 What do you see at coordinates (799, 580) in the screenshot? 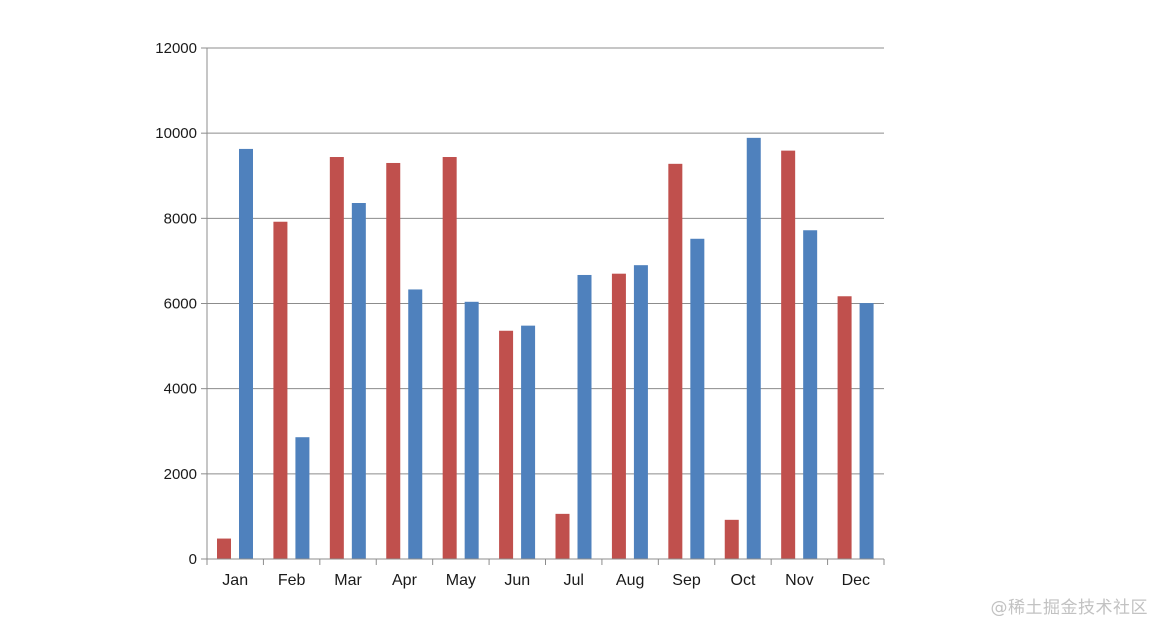
I see `x-tick-label: Nov` at bounding box center [799, 580].